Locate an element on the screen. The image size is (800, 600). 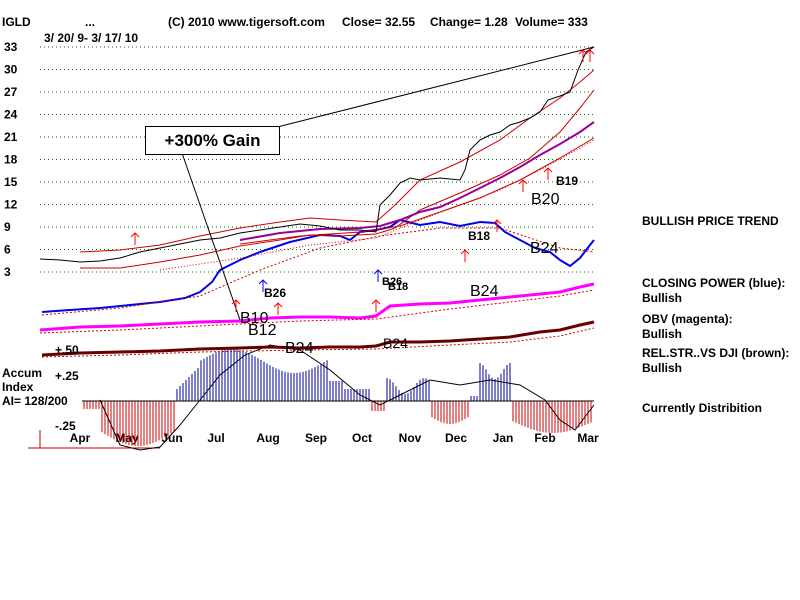
relstr-ma is located at coordinates (318, 342).